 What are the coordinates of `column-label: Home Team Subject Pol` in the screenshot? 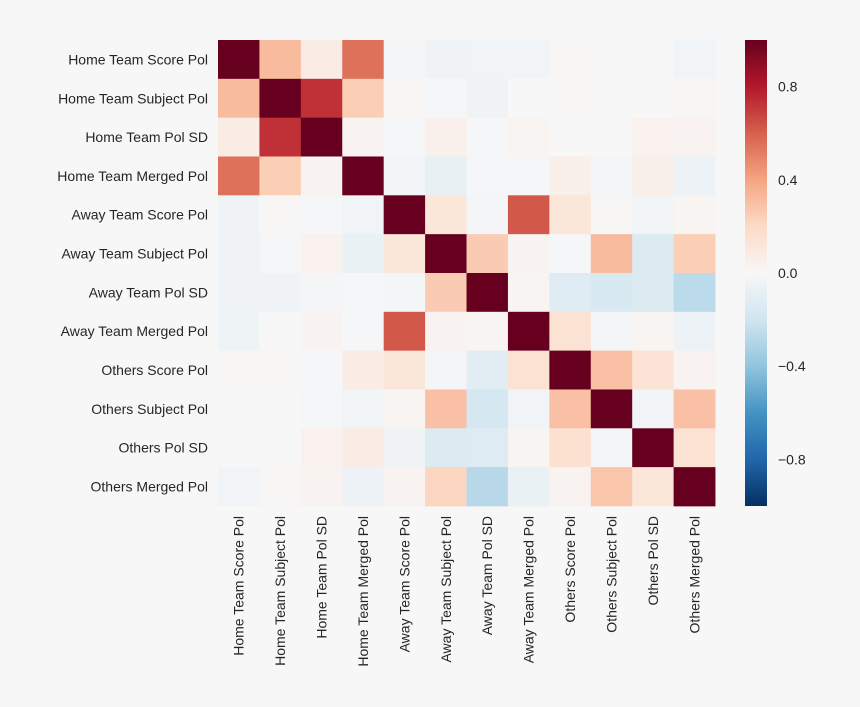 It's located at (280, 591).